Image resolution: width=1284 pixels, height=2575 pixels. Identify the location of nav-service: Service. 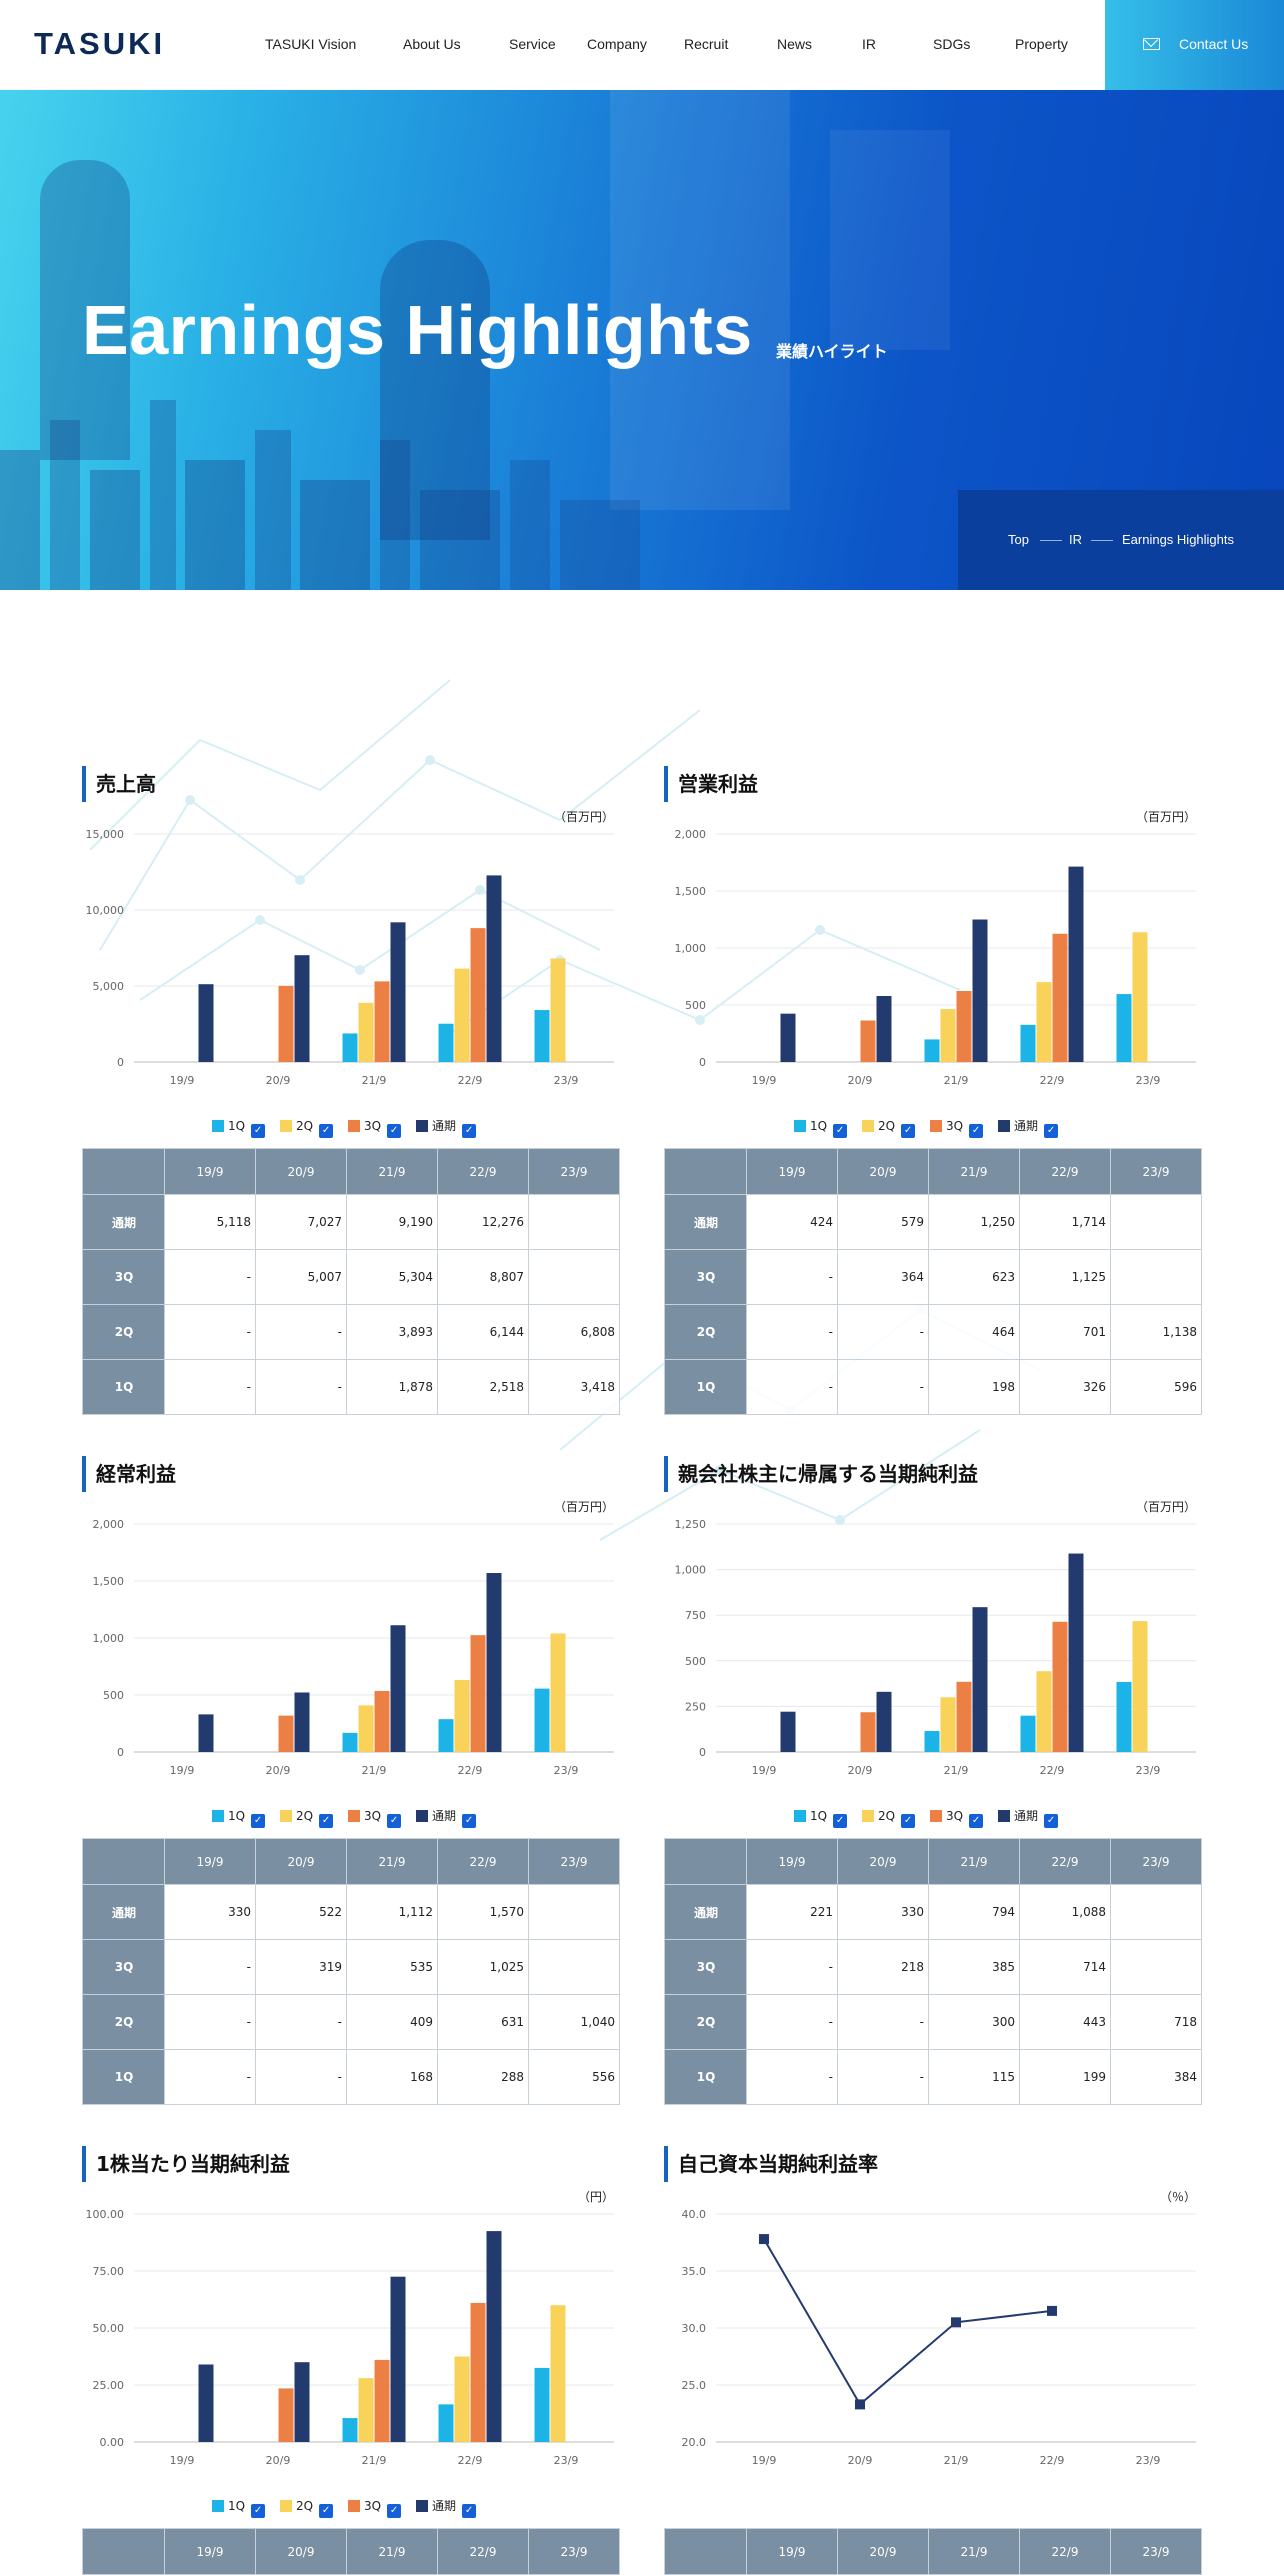
(532, 44).